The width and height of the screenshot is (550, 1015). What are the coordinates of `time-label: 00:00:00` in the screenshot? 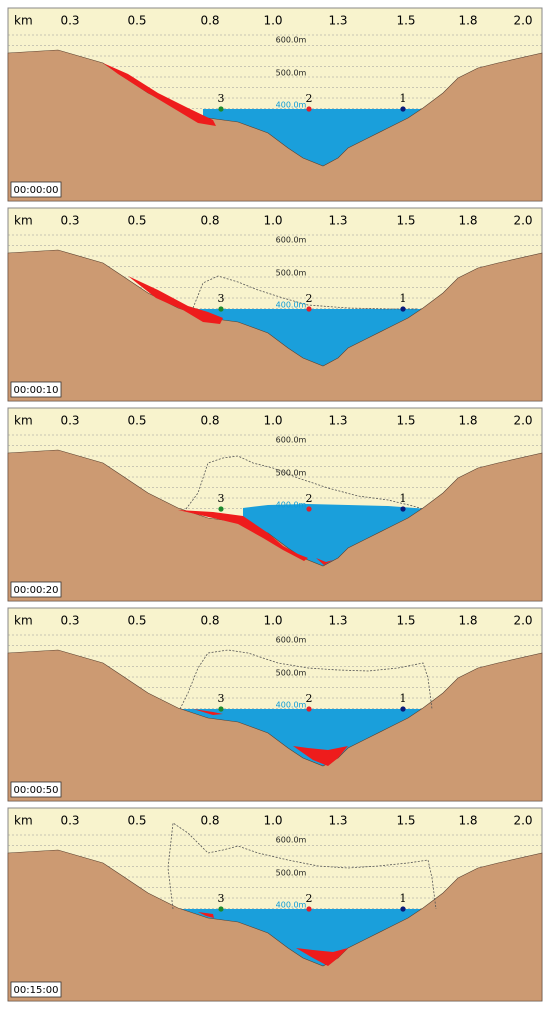 It's located at (36, 190).